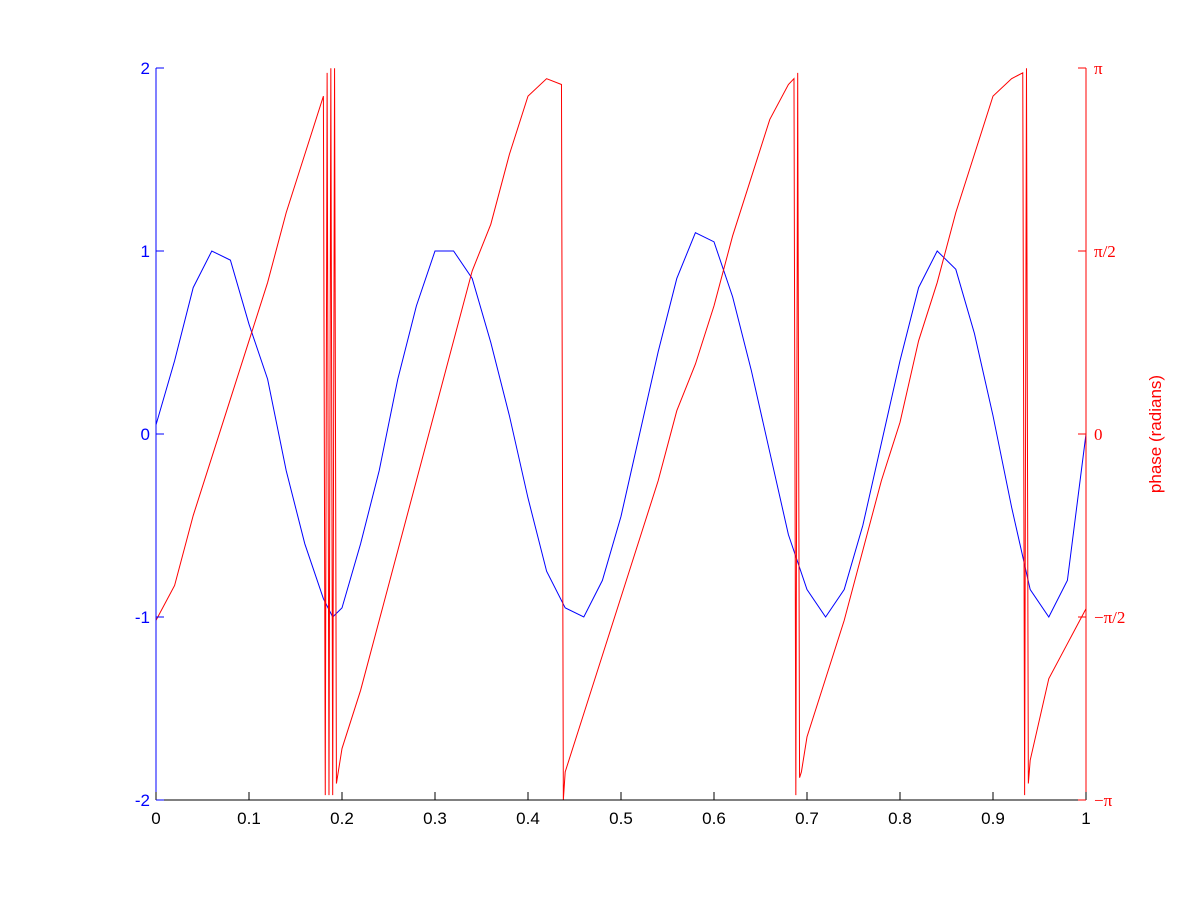 Image resolution: width=1200 pixels, height=900 pixels. I want to click on x-tick-label: 0, so click(155, 818).